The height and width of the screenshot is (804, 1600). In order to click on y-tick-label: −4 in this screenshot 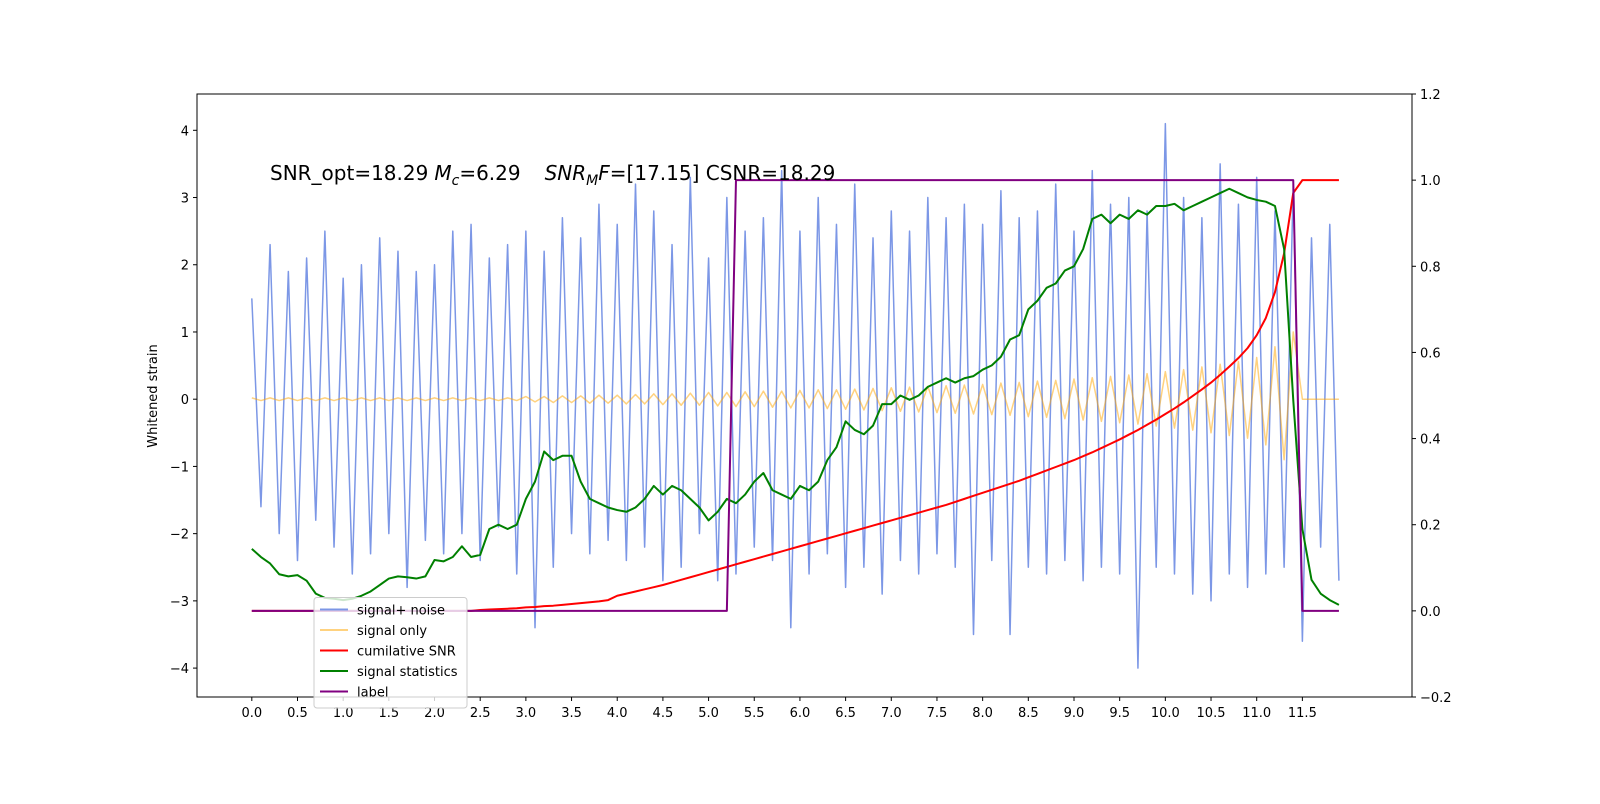, I will do `click(179, 669)`.